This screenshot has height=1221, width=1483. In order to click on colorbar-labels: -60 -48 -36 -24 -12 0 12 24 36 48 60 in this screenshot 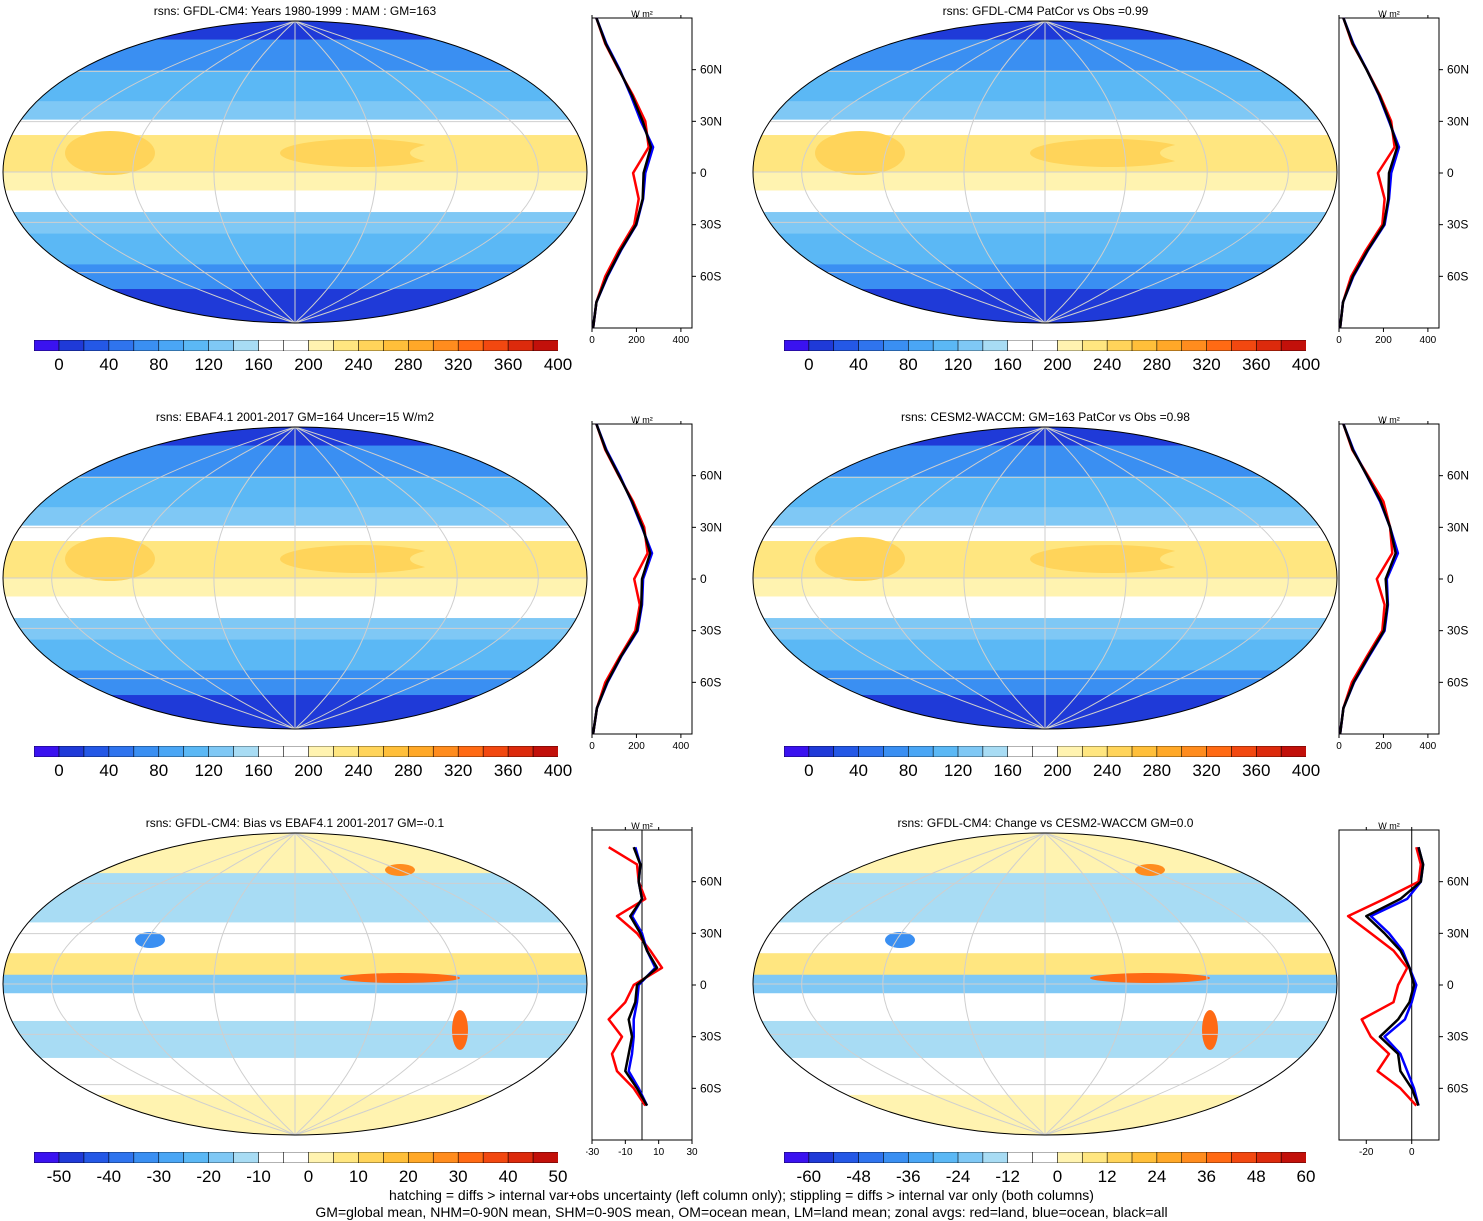, I will do `click(1050, 1177)`.